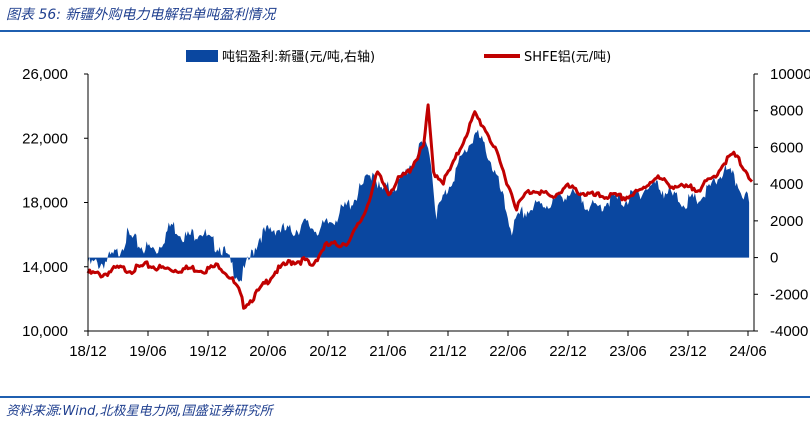 The height and width of the screenshot is (426, 810). I want to click on left-tick-label: 26,000, so click(45, 74).